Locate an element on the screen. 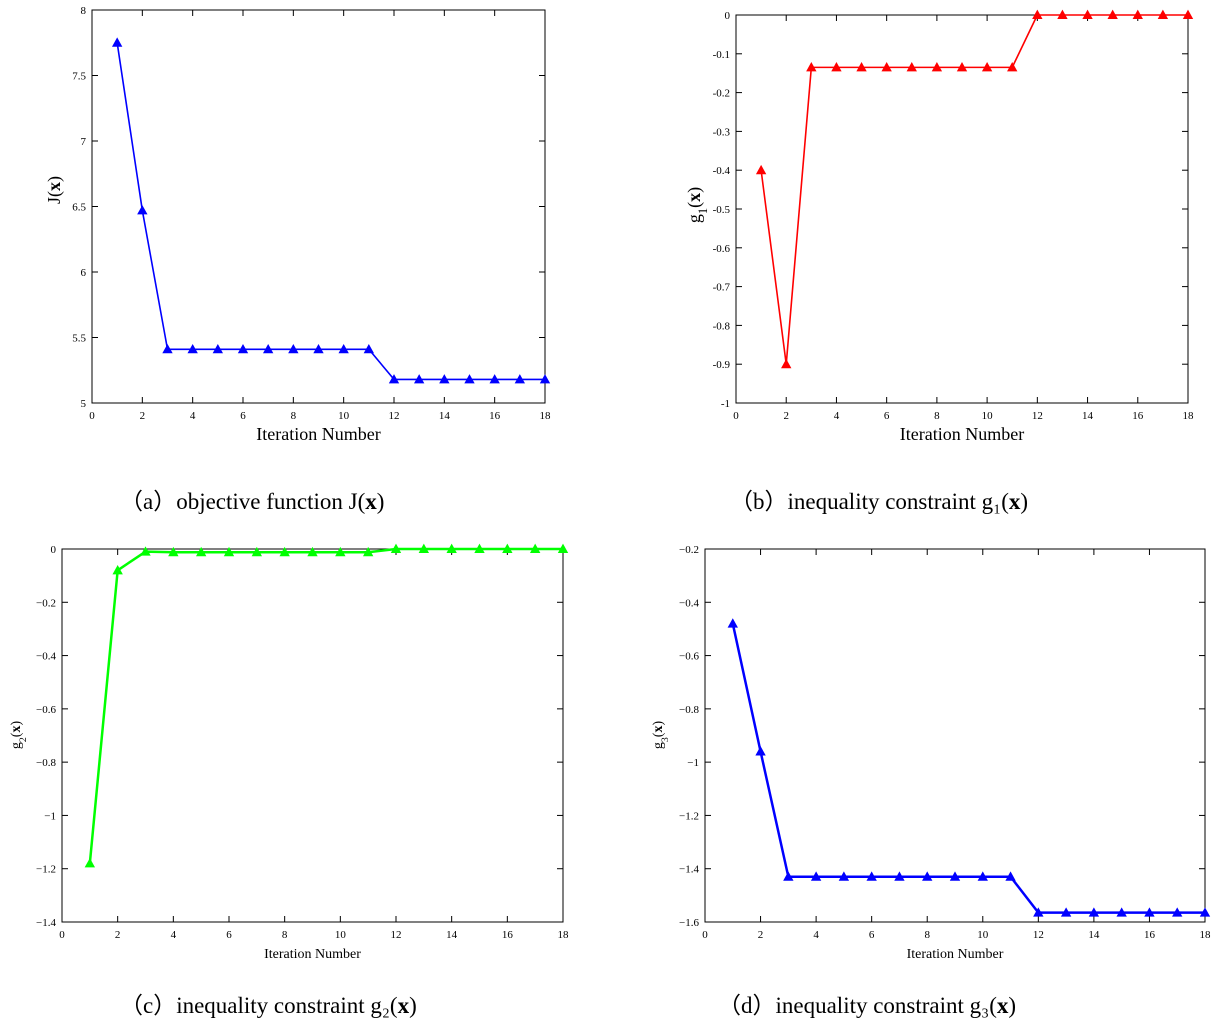 This screenshot has height=1025, width=1220. plot-frame is located at coordinates (962, 209).